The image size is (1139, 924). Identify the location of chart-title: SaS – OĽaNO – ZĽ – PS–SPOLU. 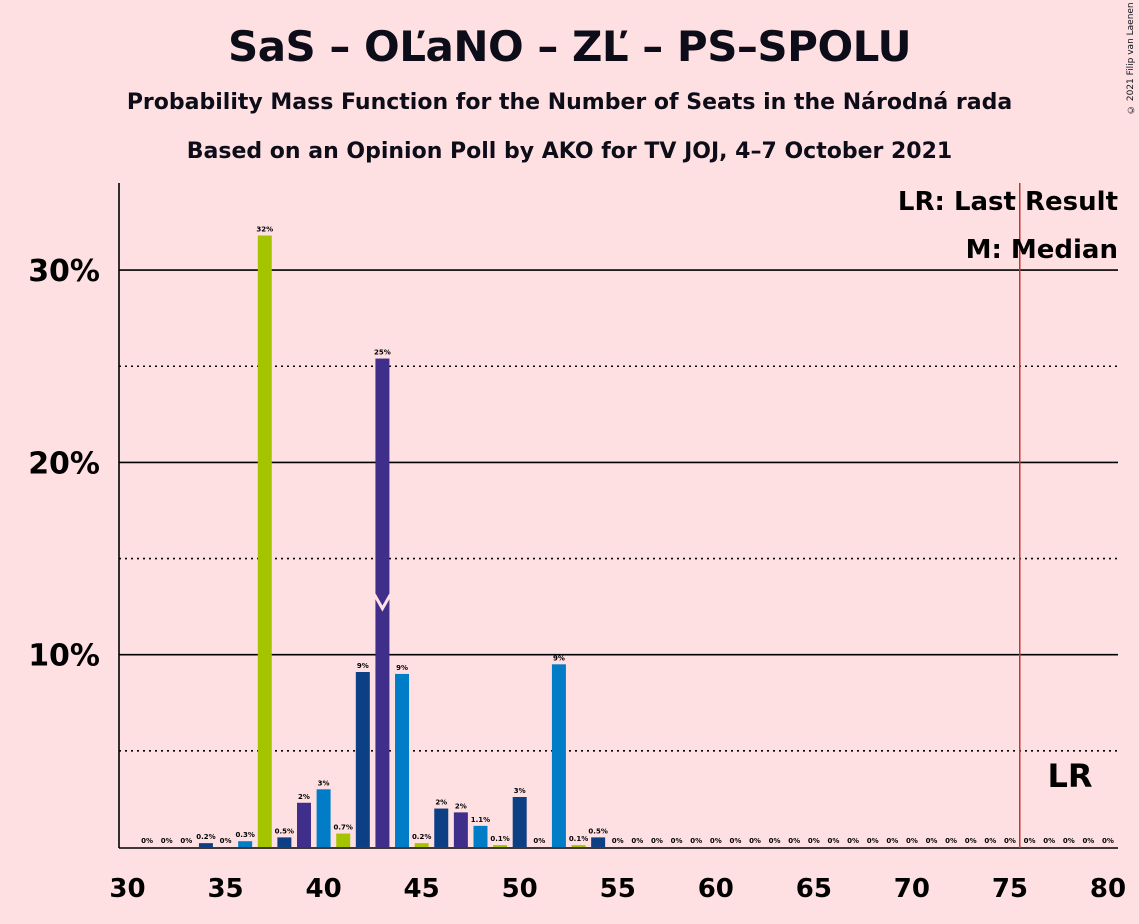
(569, 46).